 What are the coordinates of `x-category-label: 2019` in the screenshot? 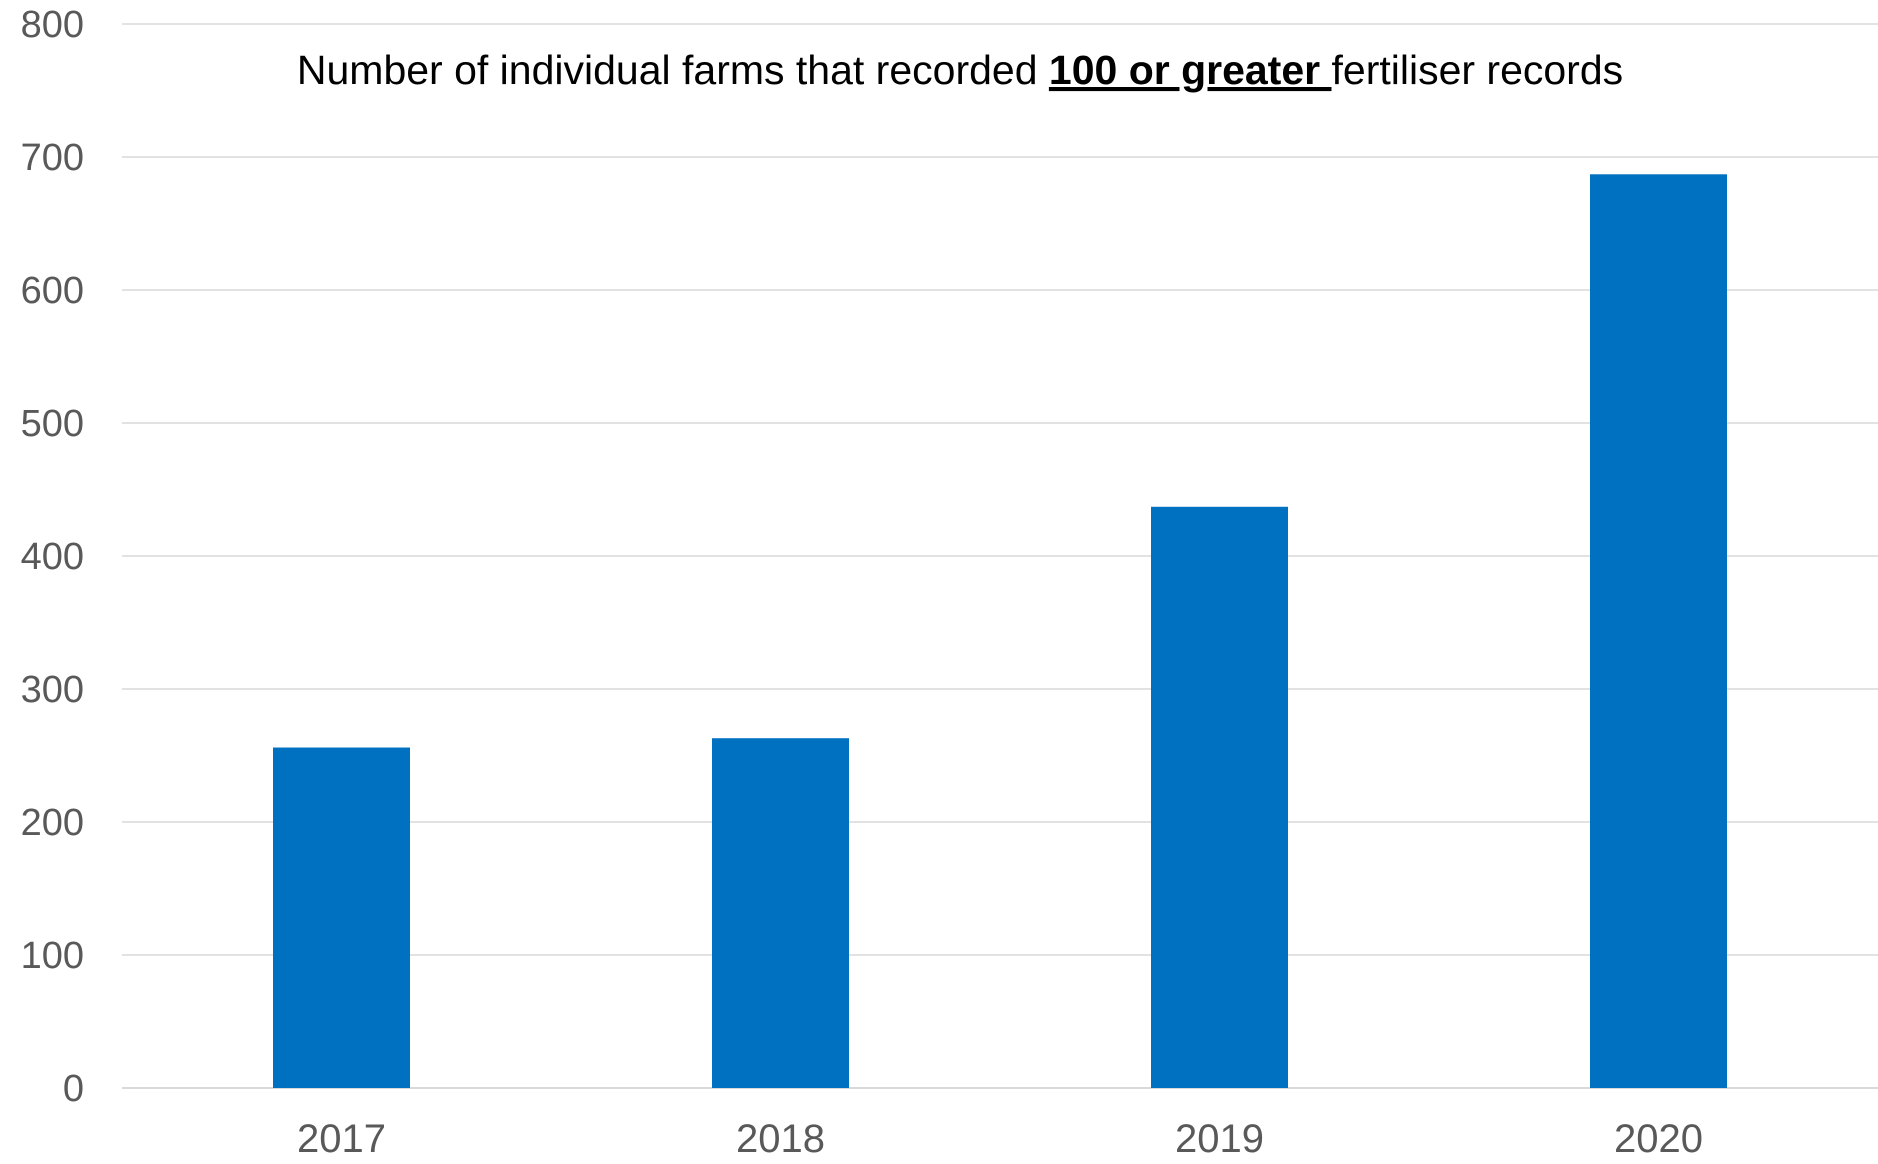 It's located at (1219, 1139).